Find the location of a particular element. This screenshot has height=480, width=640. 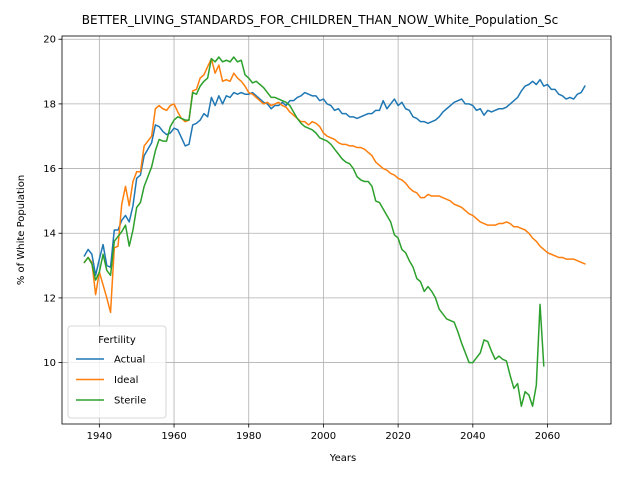

legend-box is located at coordinates (117, 372).